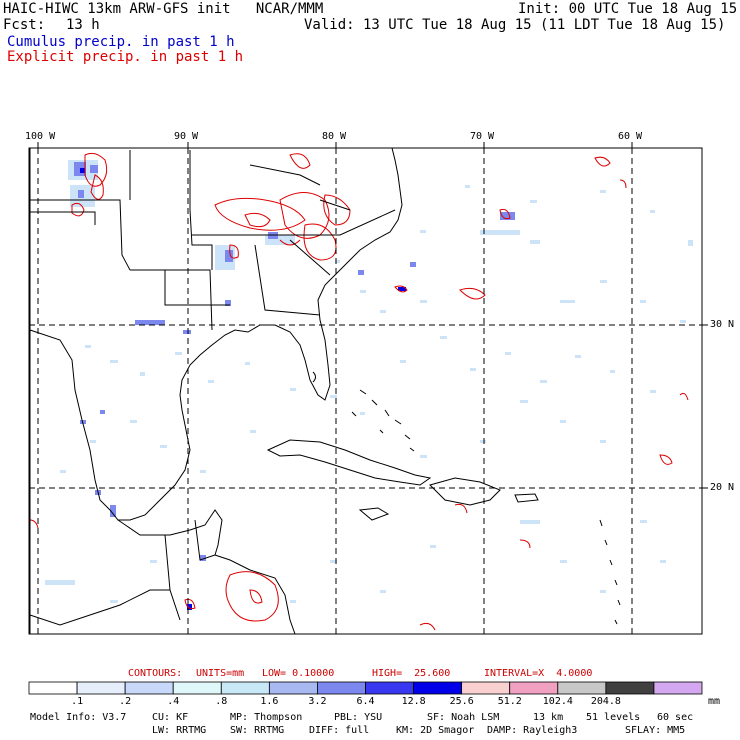  I want to click on model-info-sf: SF: Noah LSM, so click(463, 717).